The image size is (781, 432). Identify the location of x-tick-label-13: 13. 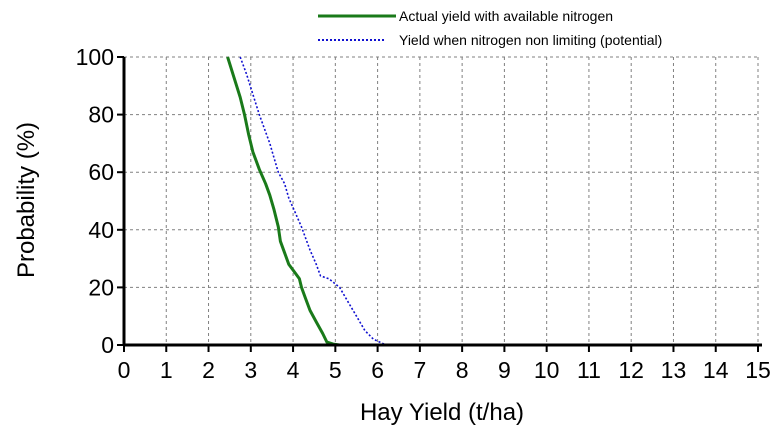
(674, 370).